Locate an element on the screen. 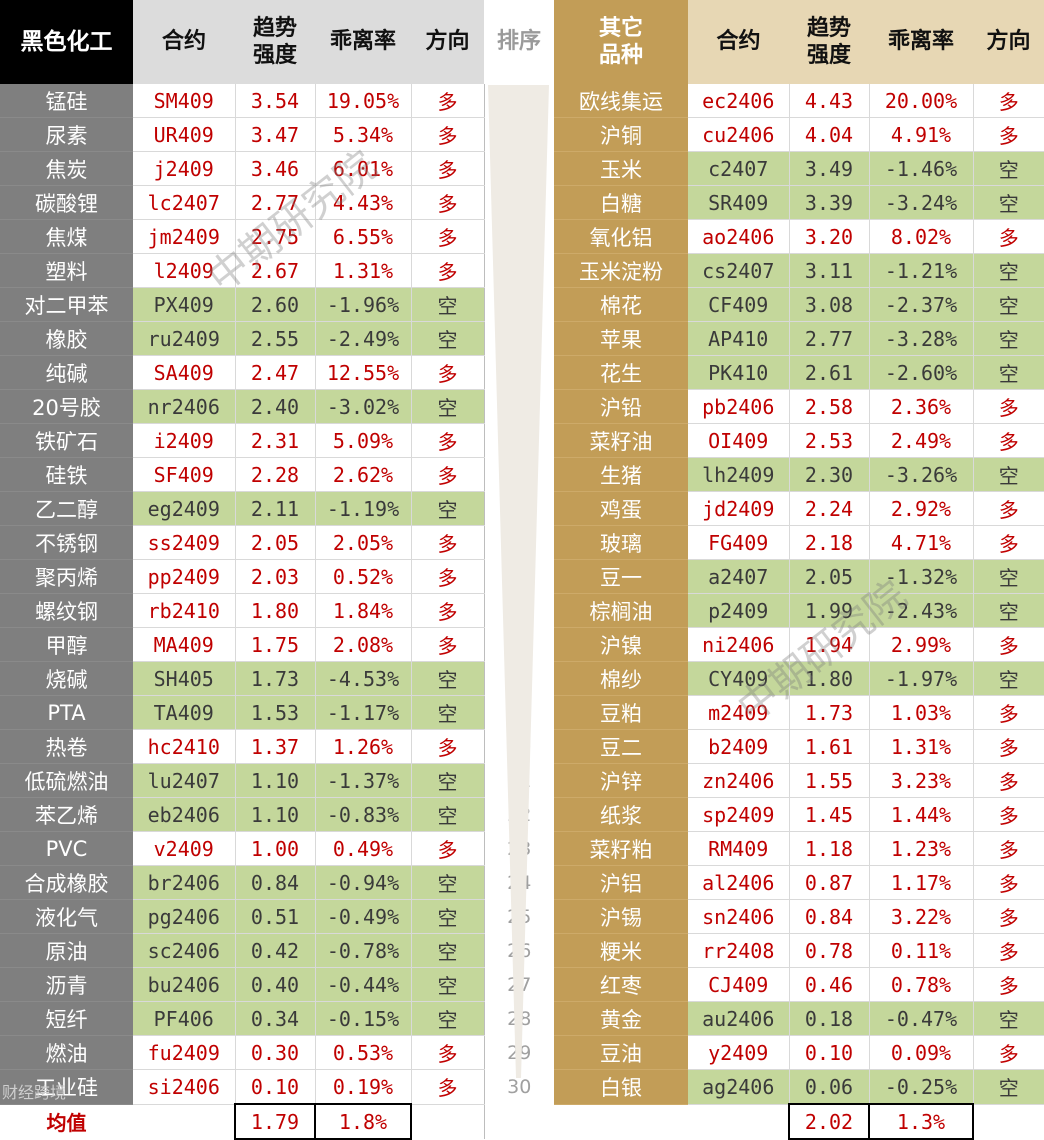 Image resolution: width=1044 pixels, height=1140 pixels. left-contract-code: lu2407 is located at coordinates (184, 780).